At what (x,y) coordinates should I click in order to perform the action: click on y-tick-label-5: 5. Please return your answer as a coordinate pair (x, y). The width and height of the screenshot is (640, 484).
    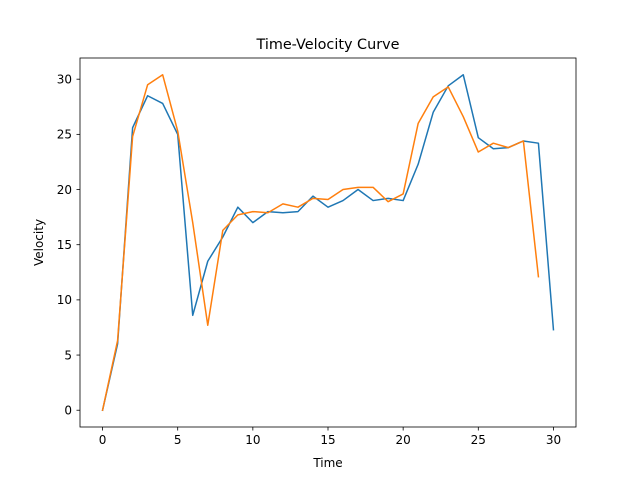
    Looking at the image, I should click on (68, 355).